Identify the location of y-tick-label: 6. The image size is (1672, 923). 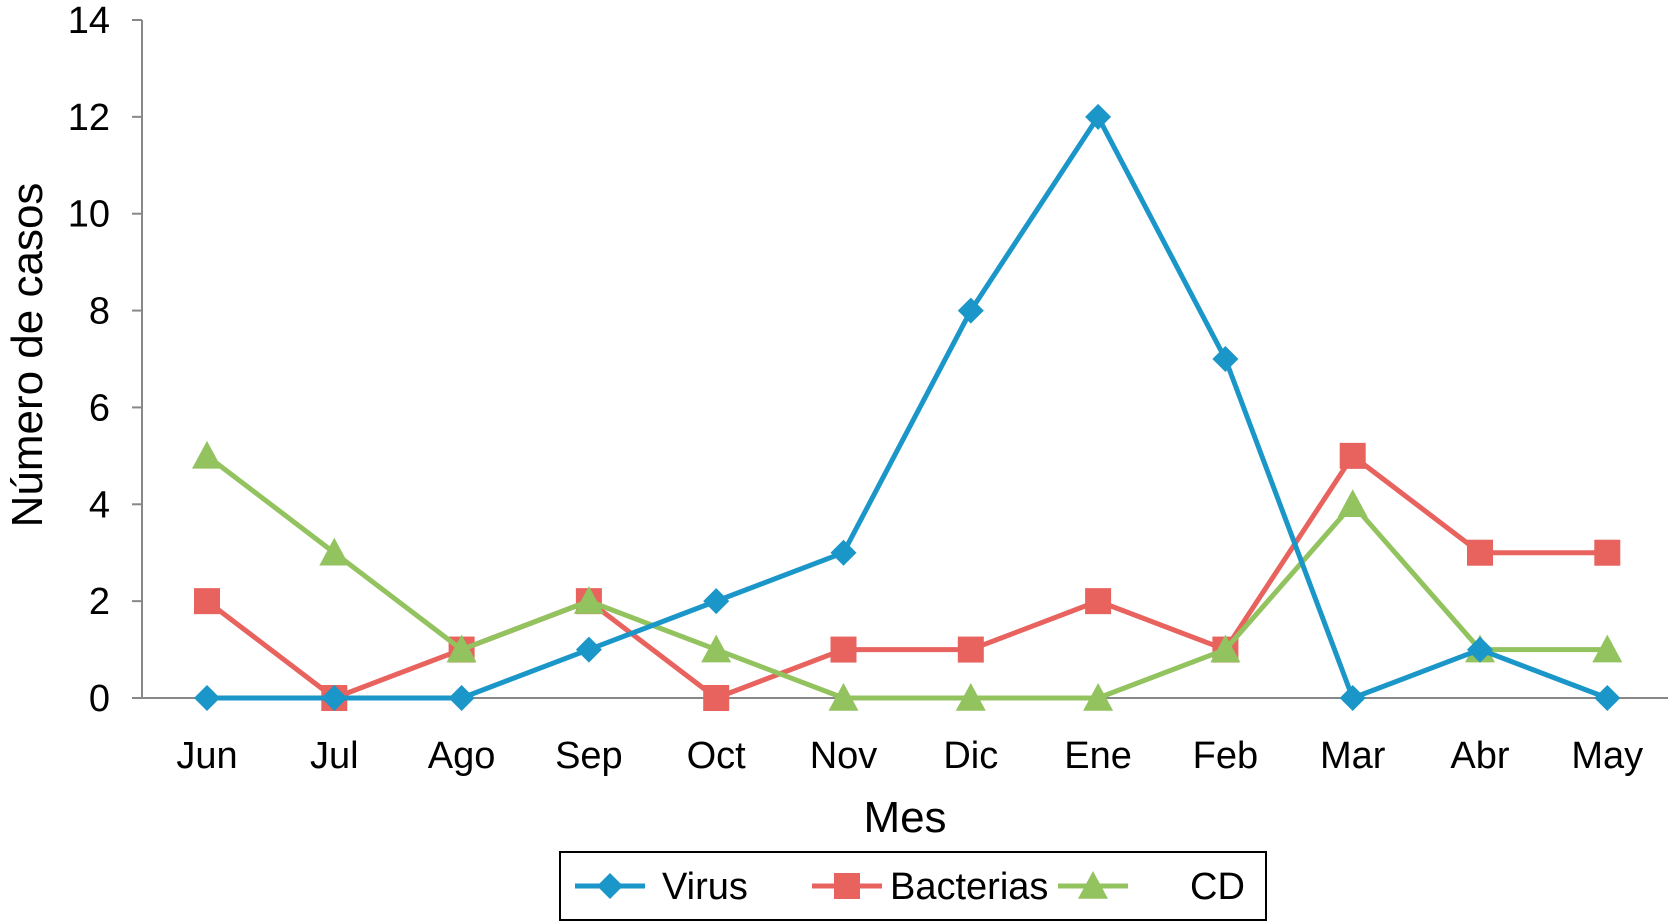
(99, 408).